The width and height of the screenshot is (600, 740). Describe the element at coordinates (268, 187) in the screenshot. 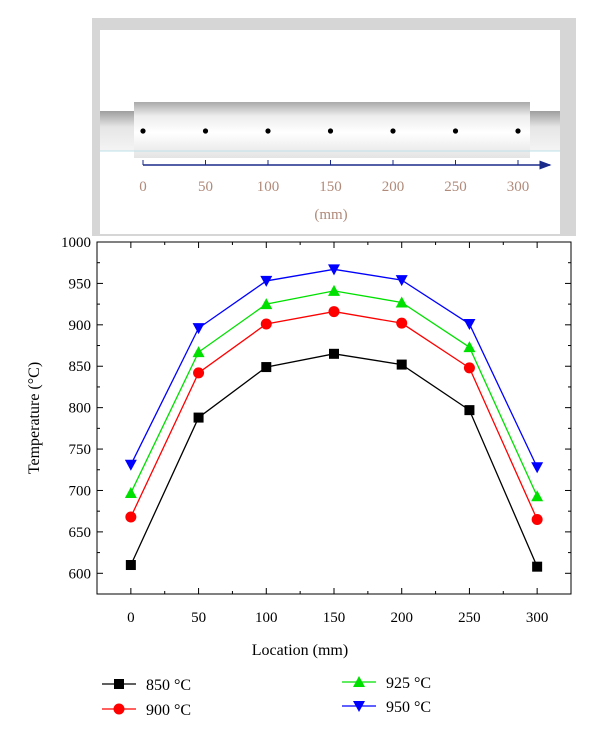

I see `scale-tick-label: 100` at that location.